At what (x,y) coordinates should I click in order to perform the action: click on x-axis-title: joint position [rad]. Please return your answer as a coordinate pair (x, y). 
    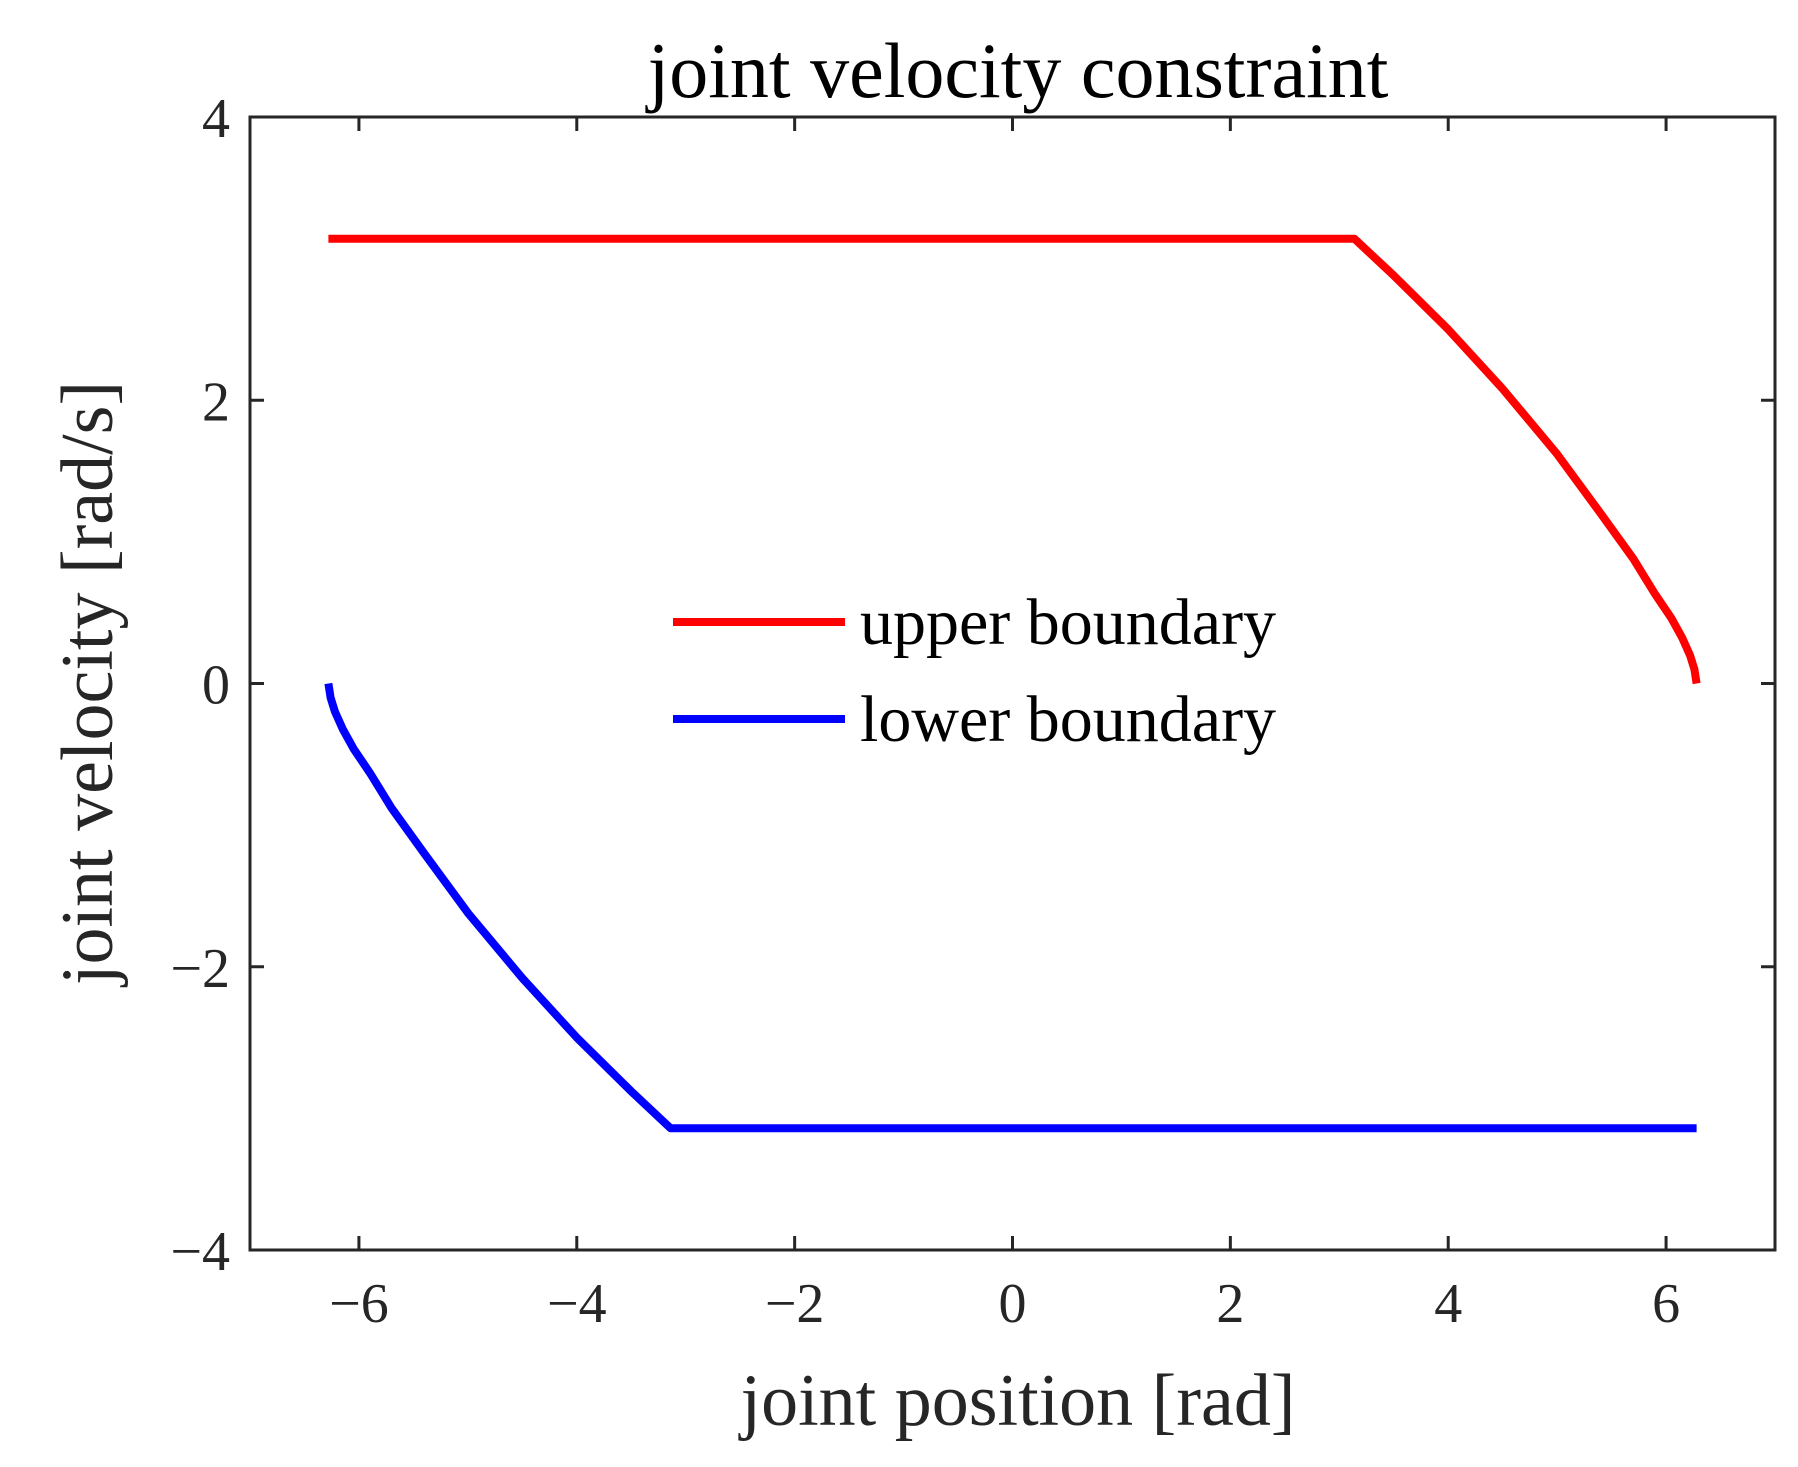
    Looking at the image, I should click on (1017, 1401).